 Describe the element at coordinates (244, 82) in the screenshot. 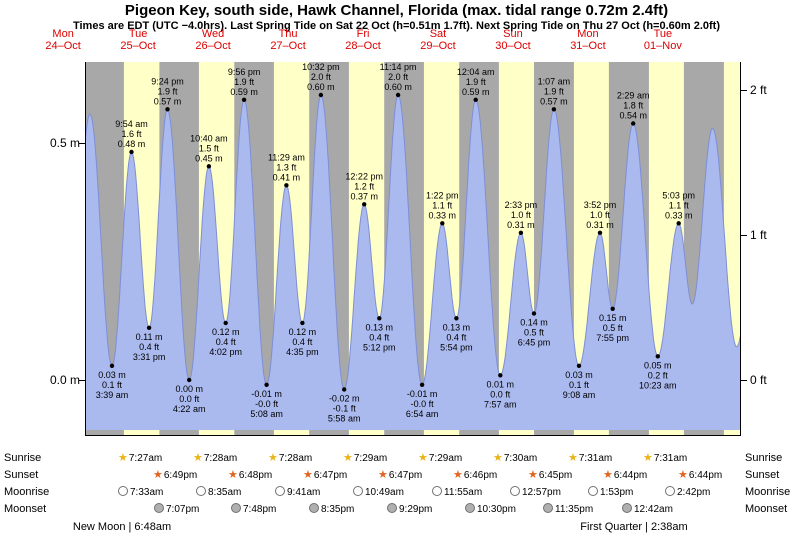

I see `svg-text: 1.9 ft` at that location.